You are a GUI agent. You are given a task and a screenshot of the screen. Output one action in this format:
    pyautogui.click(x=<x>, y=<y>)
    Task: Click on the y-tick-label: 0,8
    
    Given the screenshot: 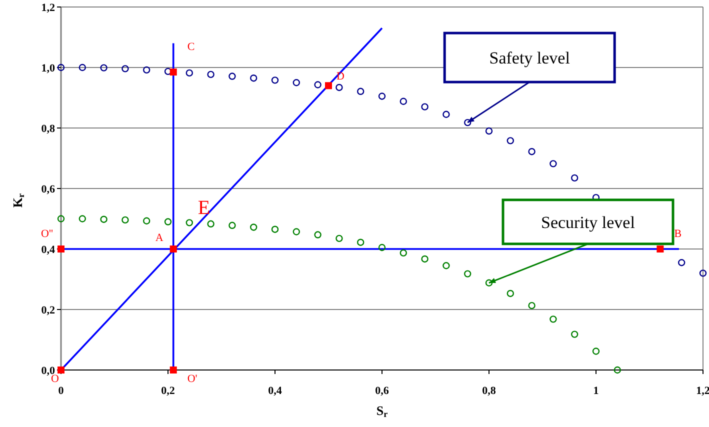 What is the action you would take?
    pyautogui.click(x=48, y=129)
    